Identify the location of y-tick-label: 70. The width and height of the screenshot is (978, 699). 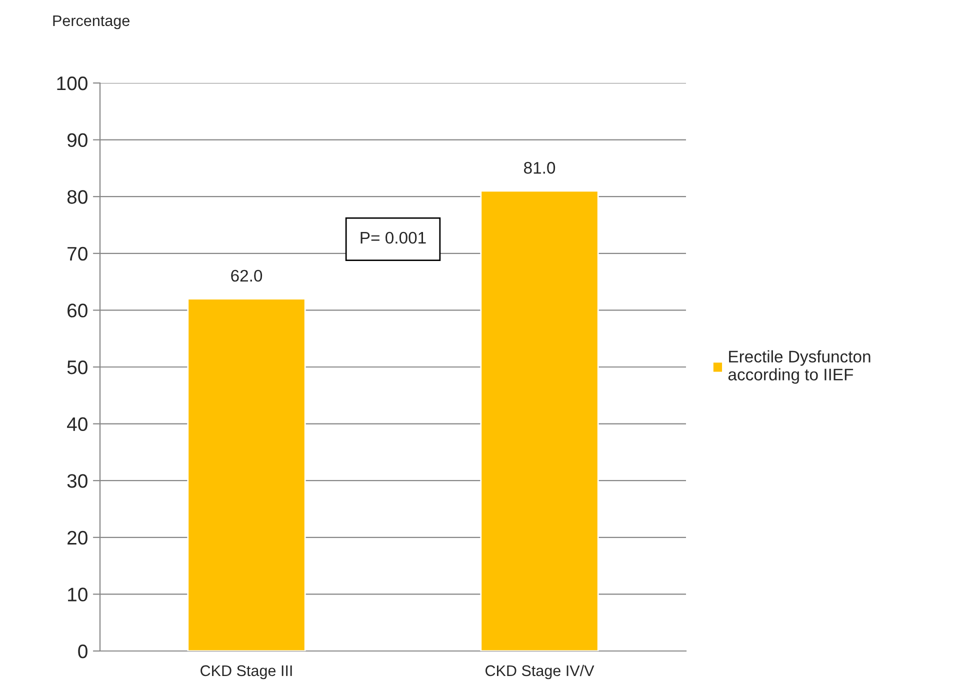
(78, 253).